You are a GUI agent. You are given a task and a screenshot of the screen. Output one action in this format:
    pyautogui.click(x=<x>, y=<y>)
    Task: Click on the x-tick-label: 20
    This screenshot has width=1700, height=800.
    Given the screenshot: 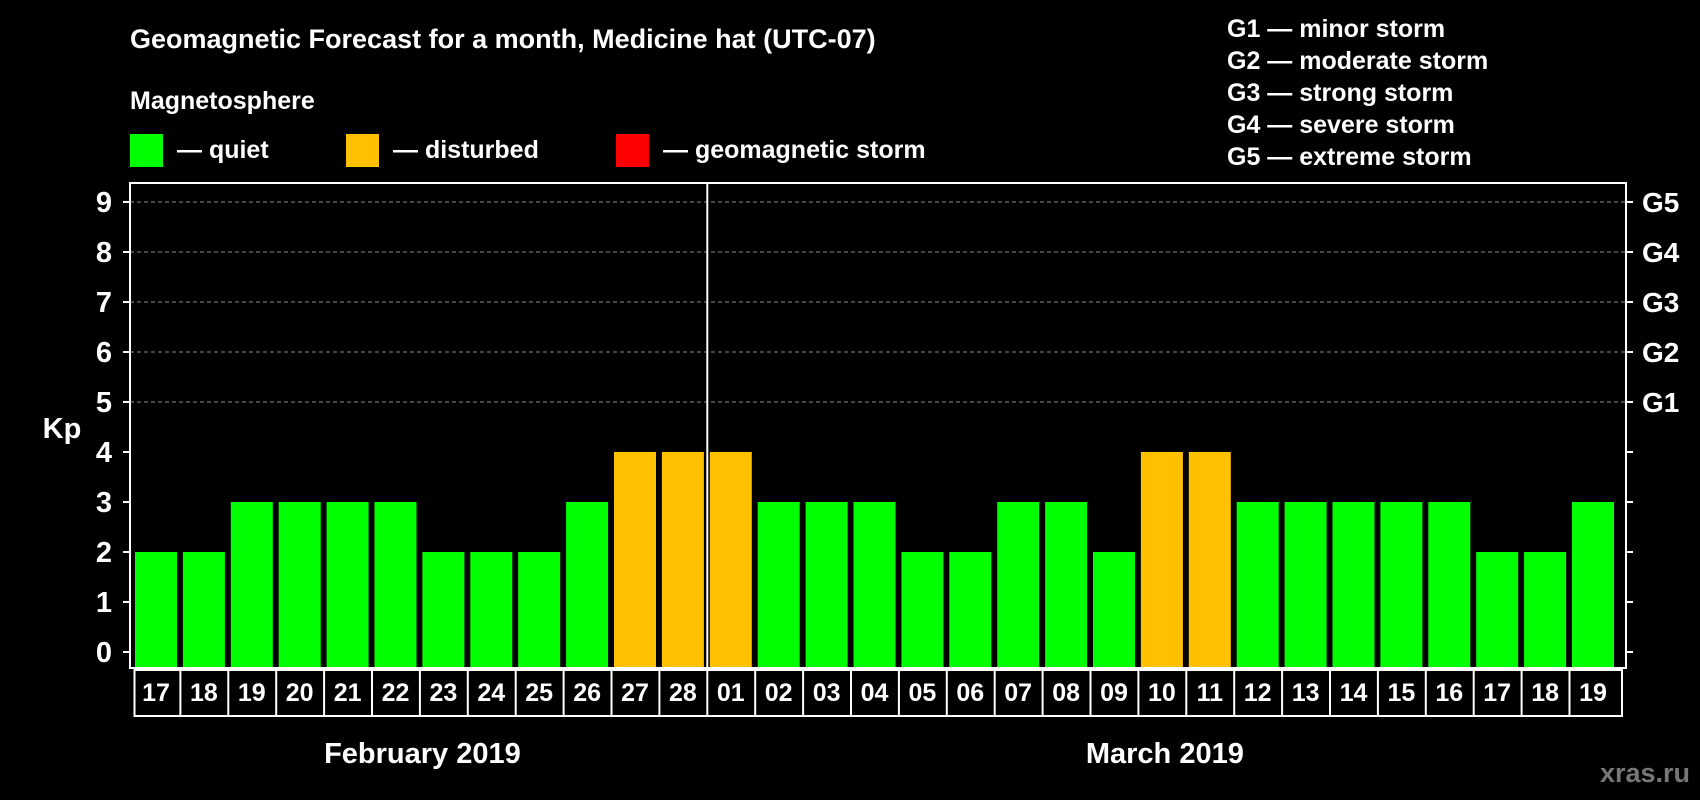 What is the action you would take?
    pyautogui.click(x=300, y=693)
    